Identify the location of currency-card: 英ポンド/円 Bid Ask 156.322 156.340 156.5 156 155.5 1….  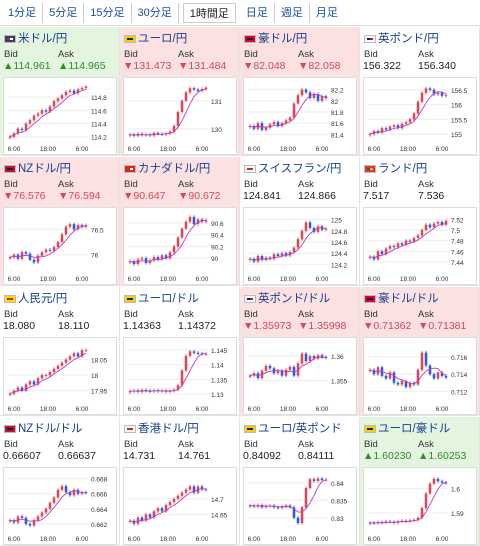
(420, 91).